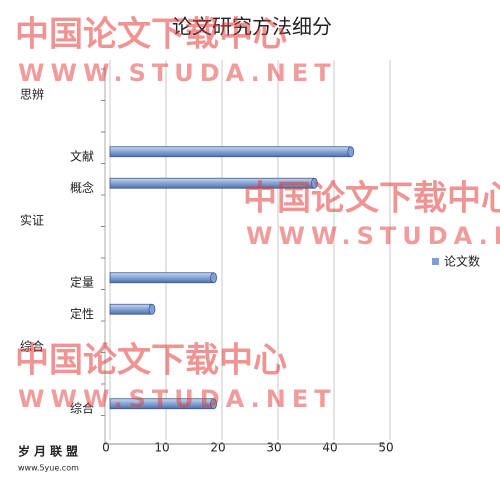 Image resolution: width=500 pixels, height=478 pixels. What do you see at coordinates (32, 94) in the screenshot?
I see `y-tick-label: 思辨` at bounding box center [32, 94].